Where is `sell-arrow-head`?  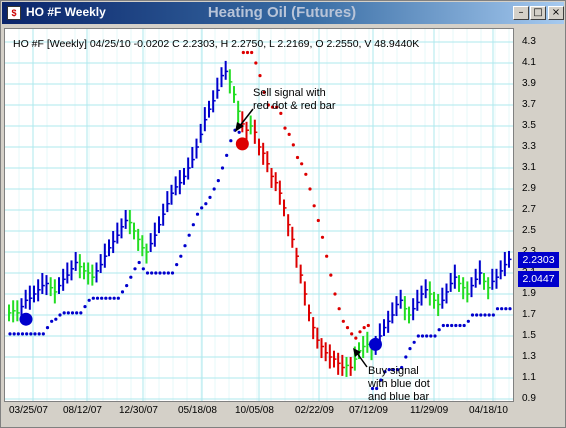 sell-arrow-head is located at coordinates (239, 127).